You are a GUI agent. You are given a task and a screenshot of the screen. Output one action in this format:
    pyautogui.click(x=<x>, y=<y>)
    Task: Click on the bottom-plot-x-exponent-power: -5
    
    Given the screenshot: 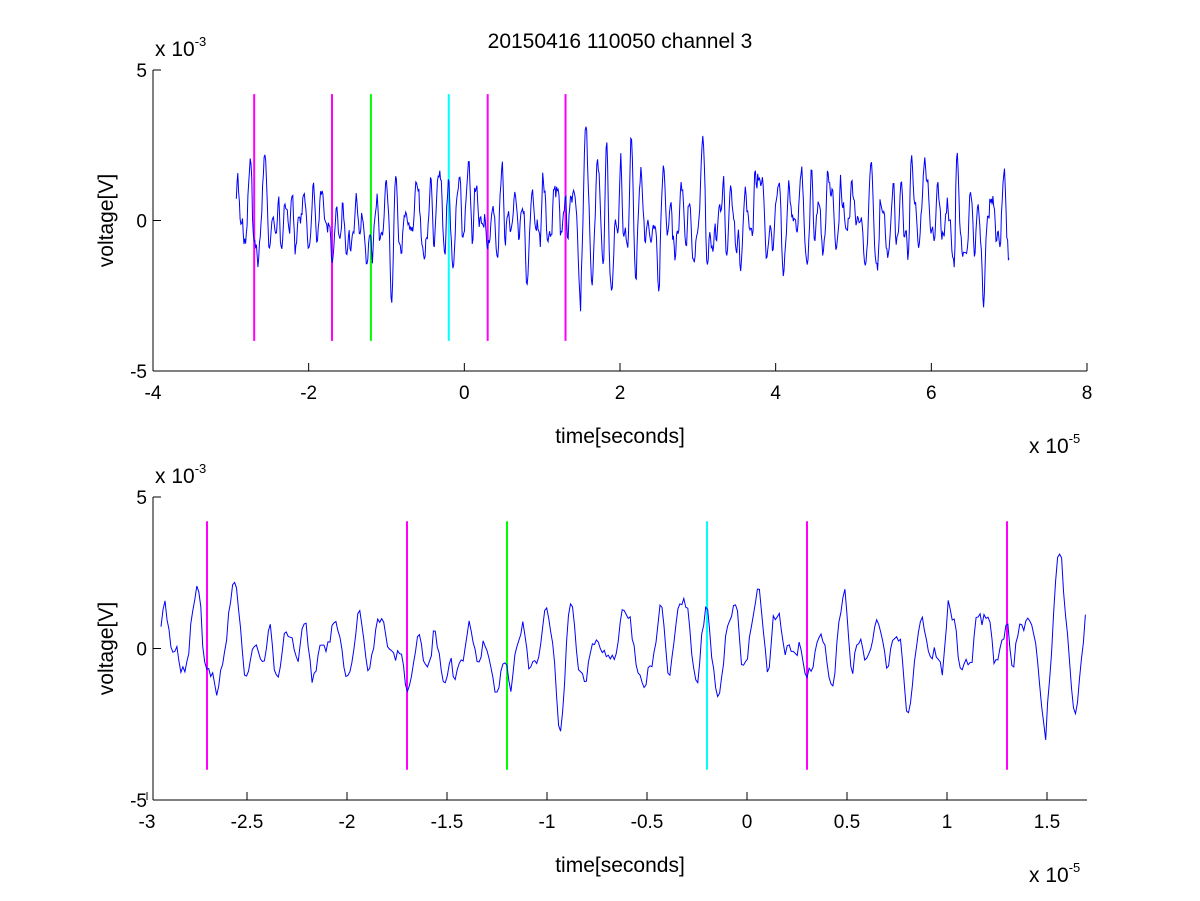 What is the action you would take?
    pyautogui.click(x=1075, y=867)
    